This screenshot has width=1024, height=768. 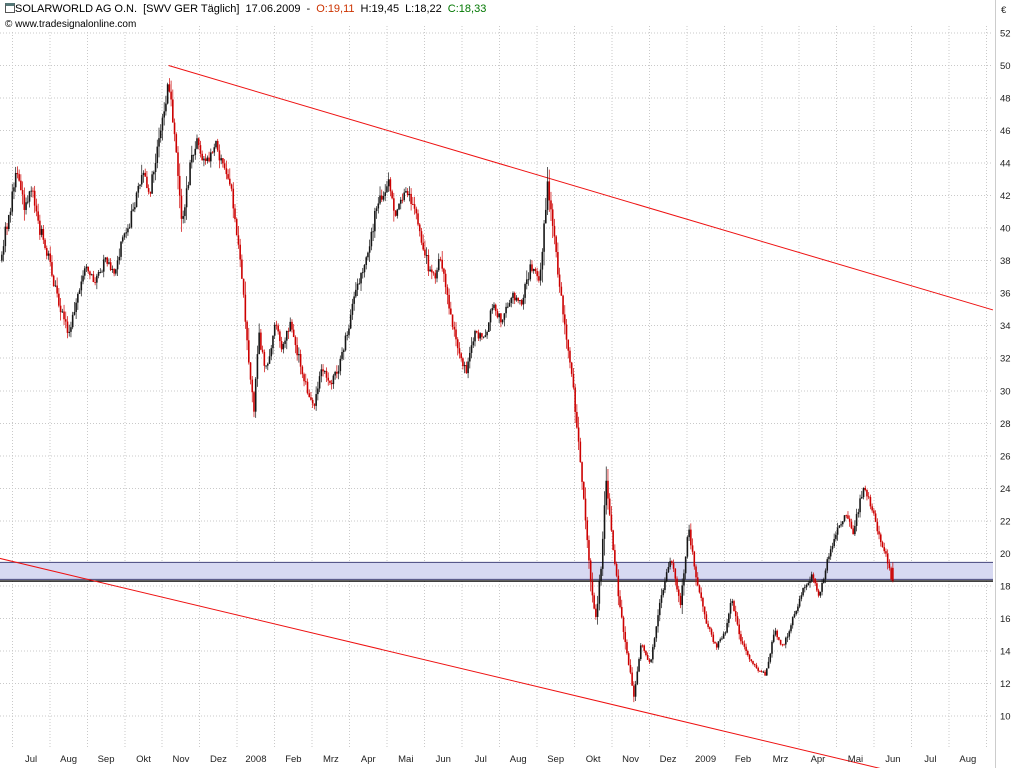 What do you see at coordinates (1005, 651) in the screenshot?
I see `y-axis-label: 14` at bounding box center [1005, 651].